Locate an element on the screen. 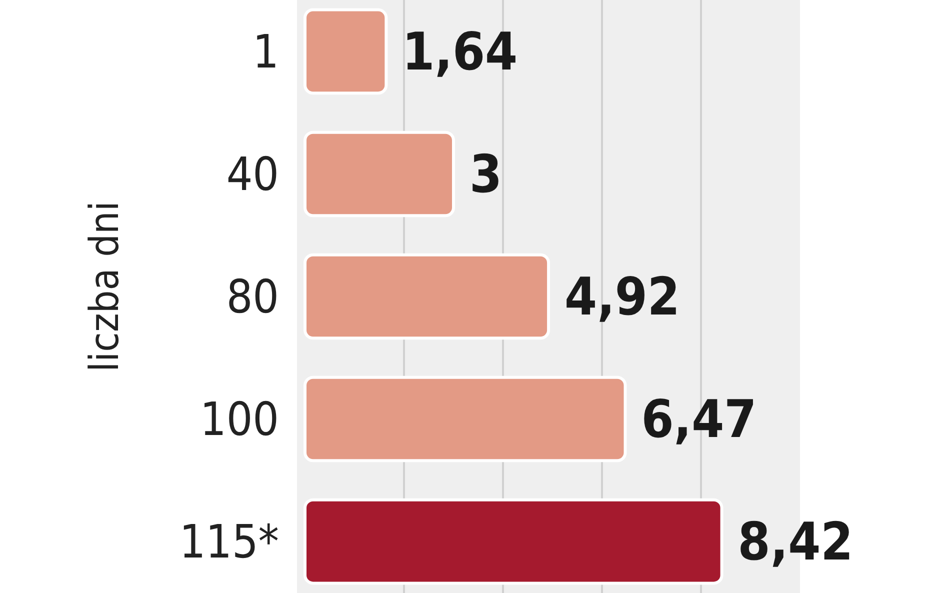 The image size is (948, 593). data-label: 8,42 is located at coordinates (796, 542).